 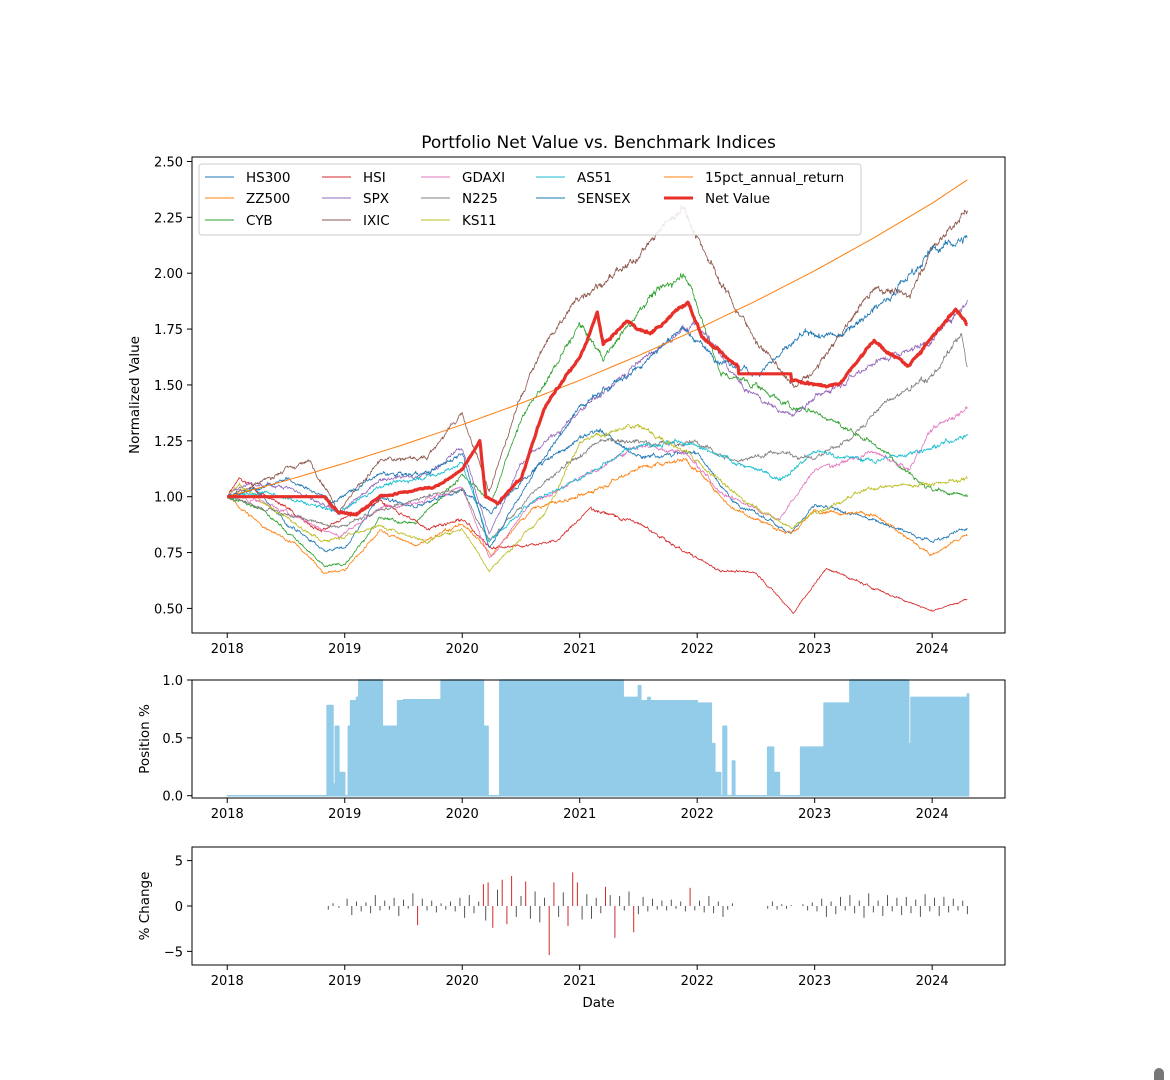 I want to click on x-axis-label: Date, so click(x=598, y=1003).